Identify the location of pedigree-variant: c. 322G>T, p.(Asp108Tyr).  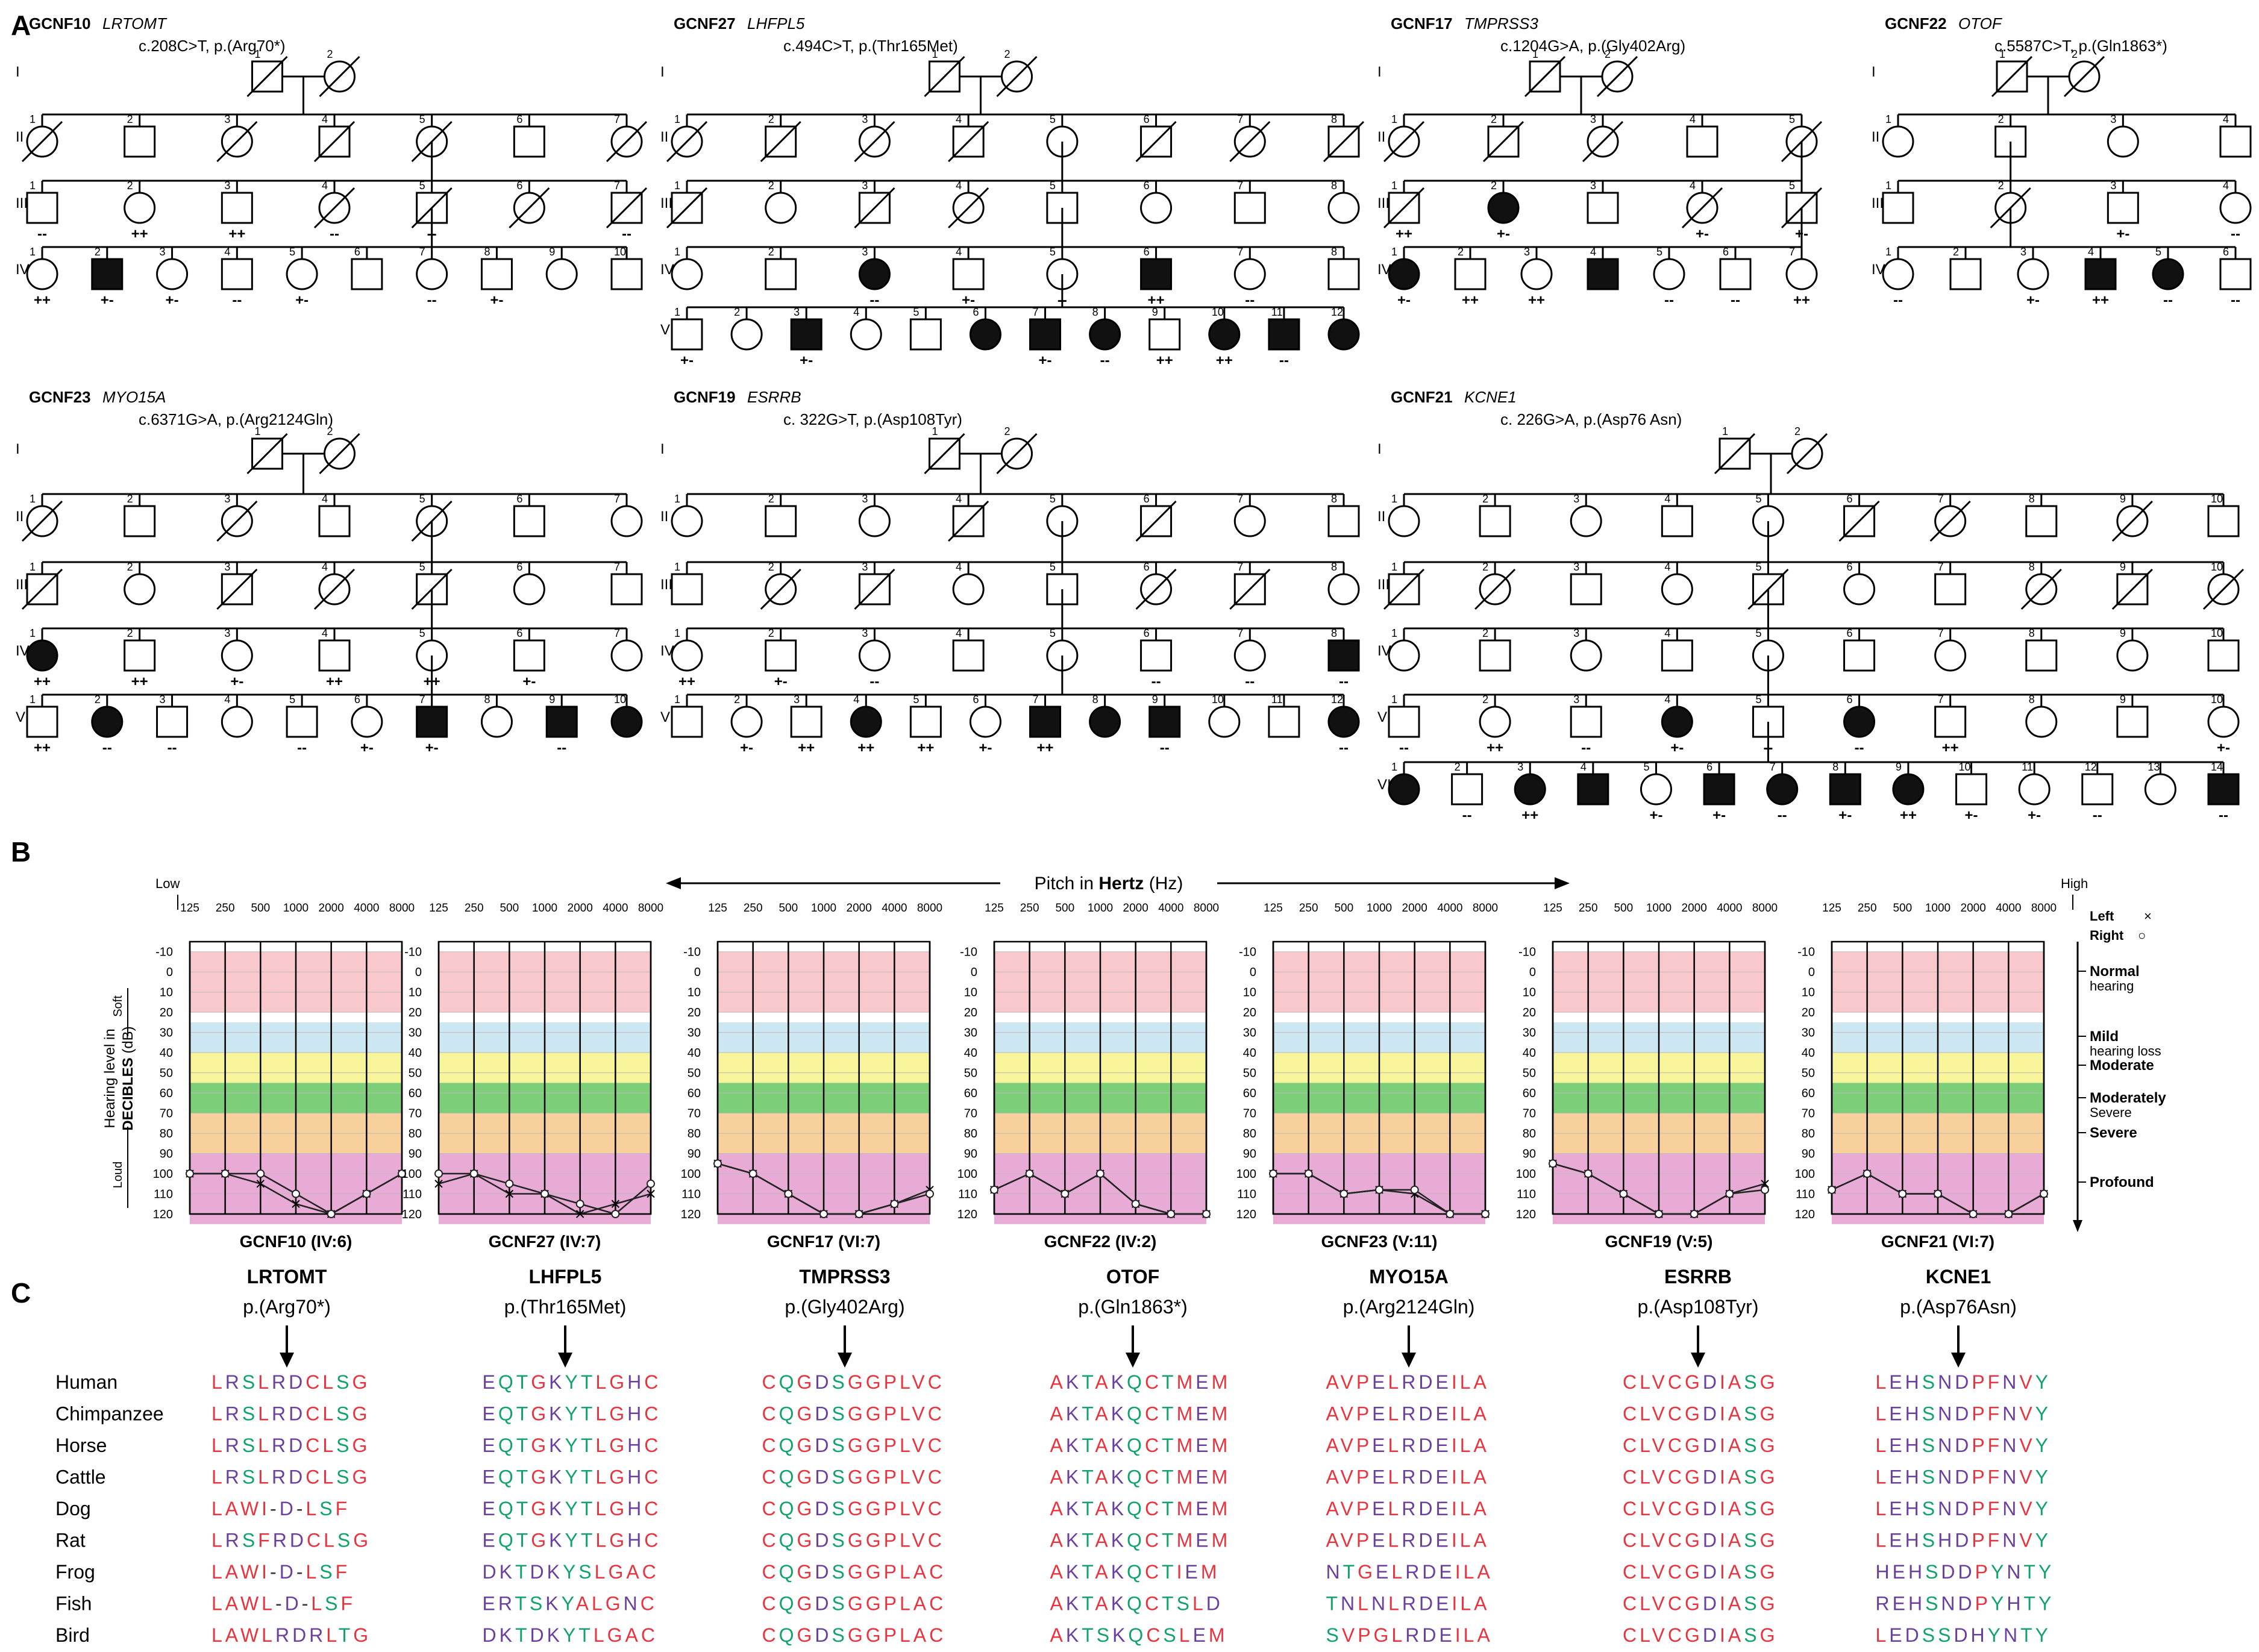
(872, 419).